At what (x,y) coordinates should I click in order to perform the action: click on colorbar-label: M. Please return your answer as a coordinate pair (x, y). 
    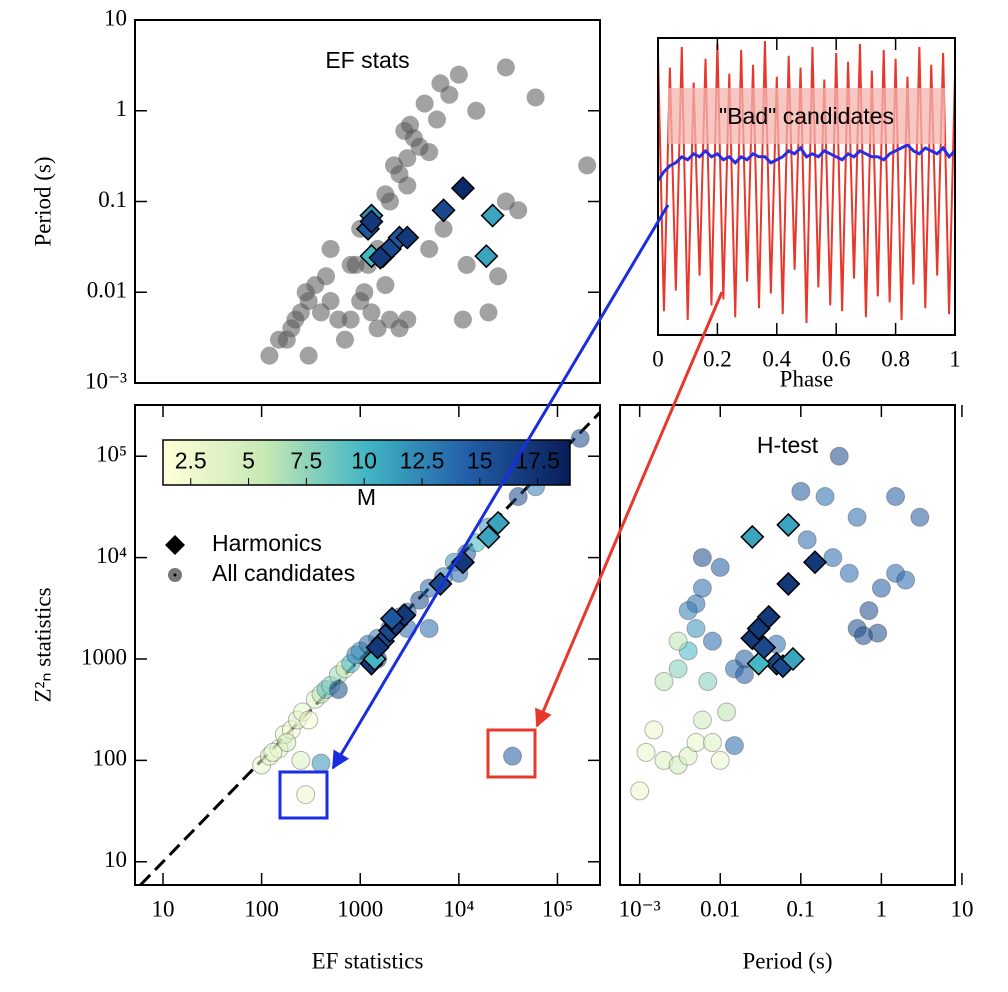
    Looking at the image, I should click on (366, 497).